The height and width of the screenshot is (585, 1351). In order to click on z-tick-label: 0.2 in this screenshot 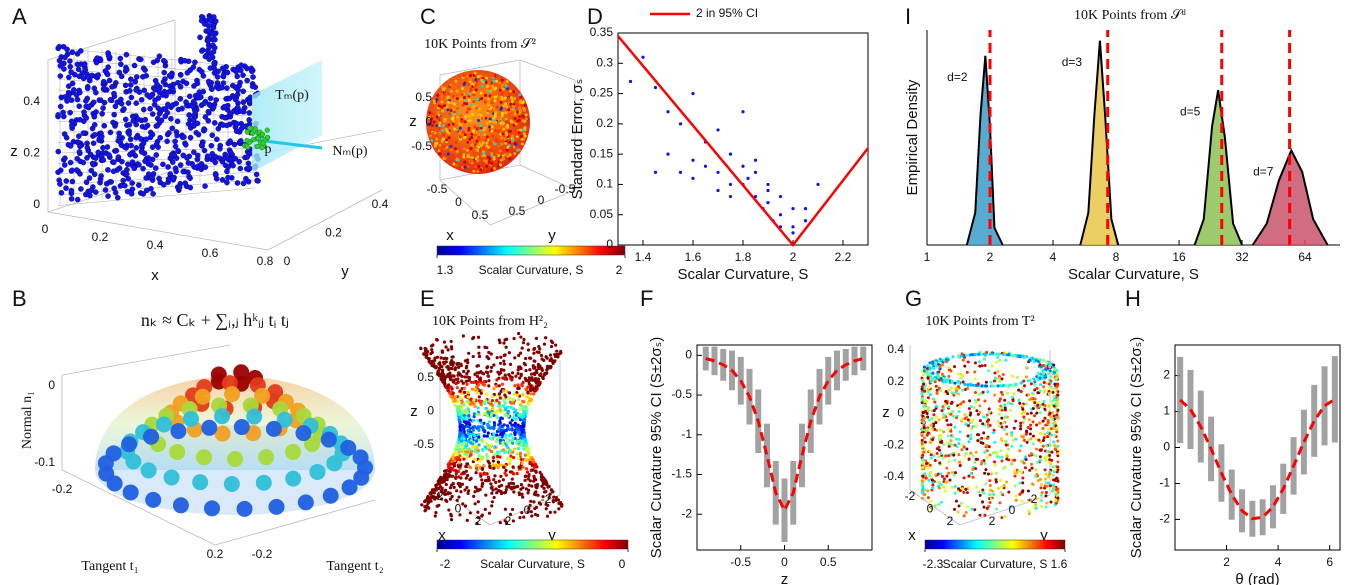, I will do `click(31, 153)`.